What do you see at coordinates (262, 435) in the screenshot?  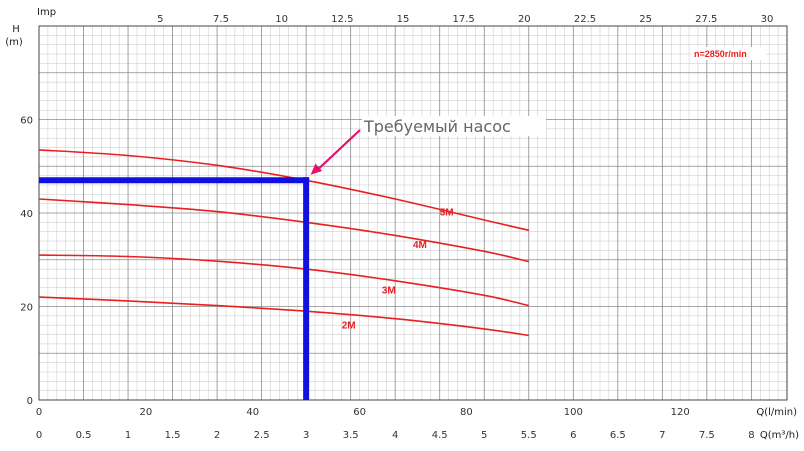 I see `x-tick-label-m3h: 2.5` at bounding box center [262, 435].